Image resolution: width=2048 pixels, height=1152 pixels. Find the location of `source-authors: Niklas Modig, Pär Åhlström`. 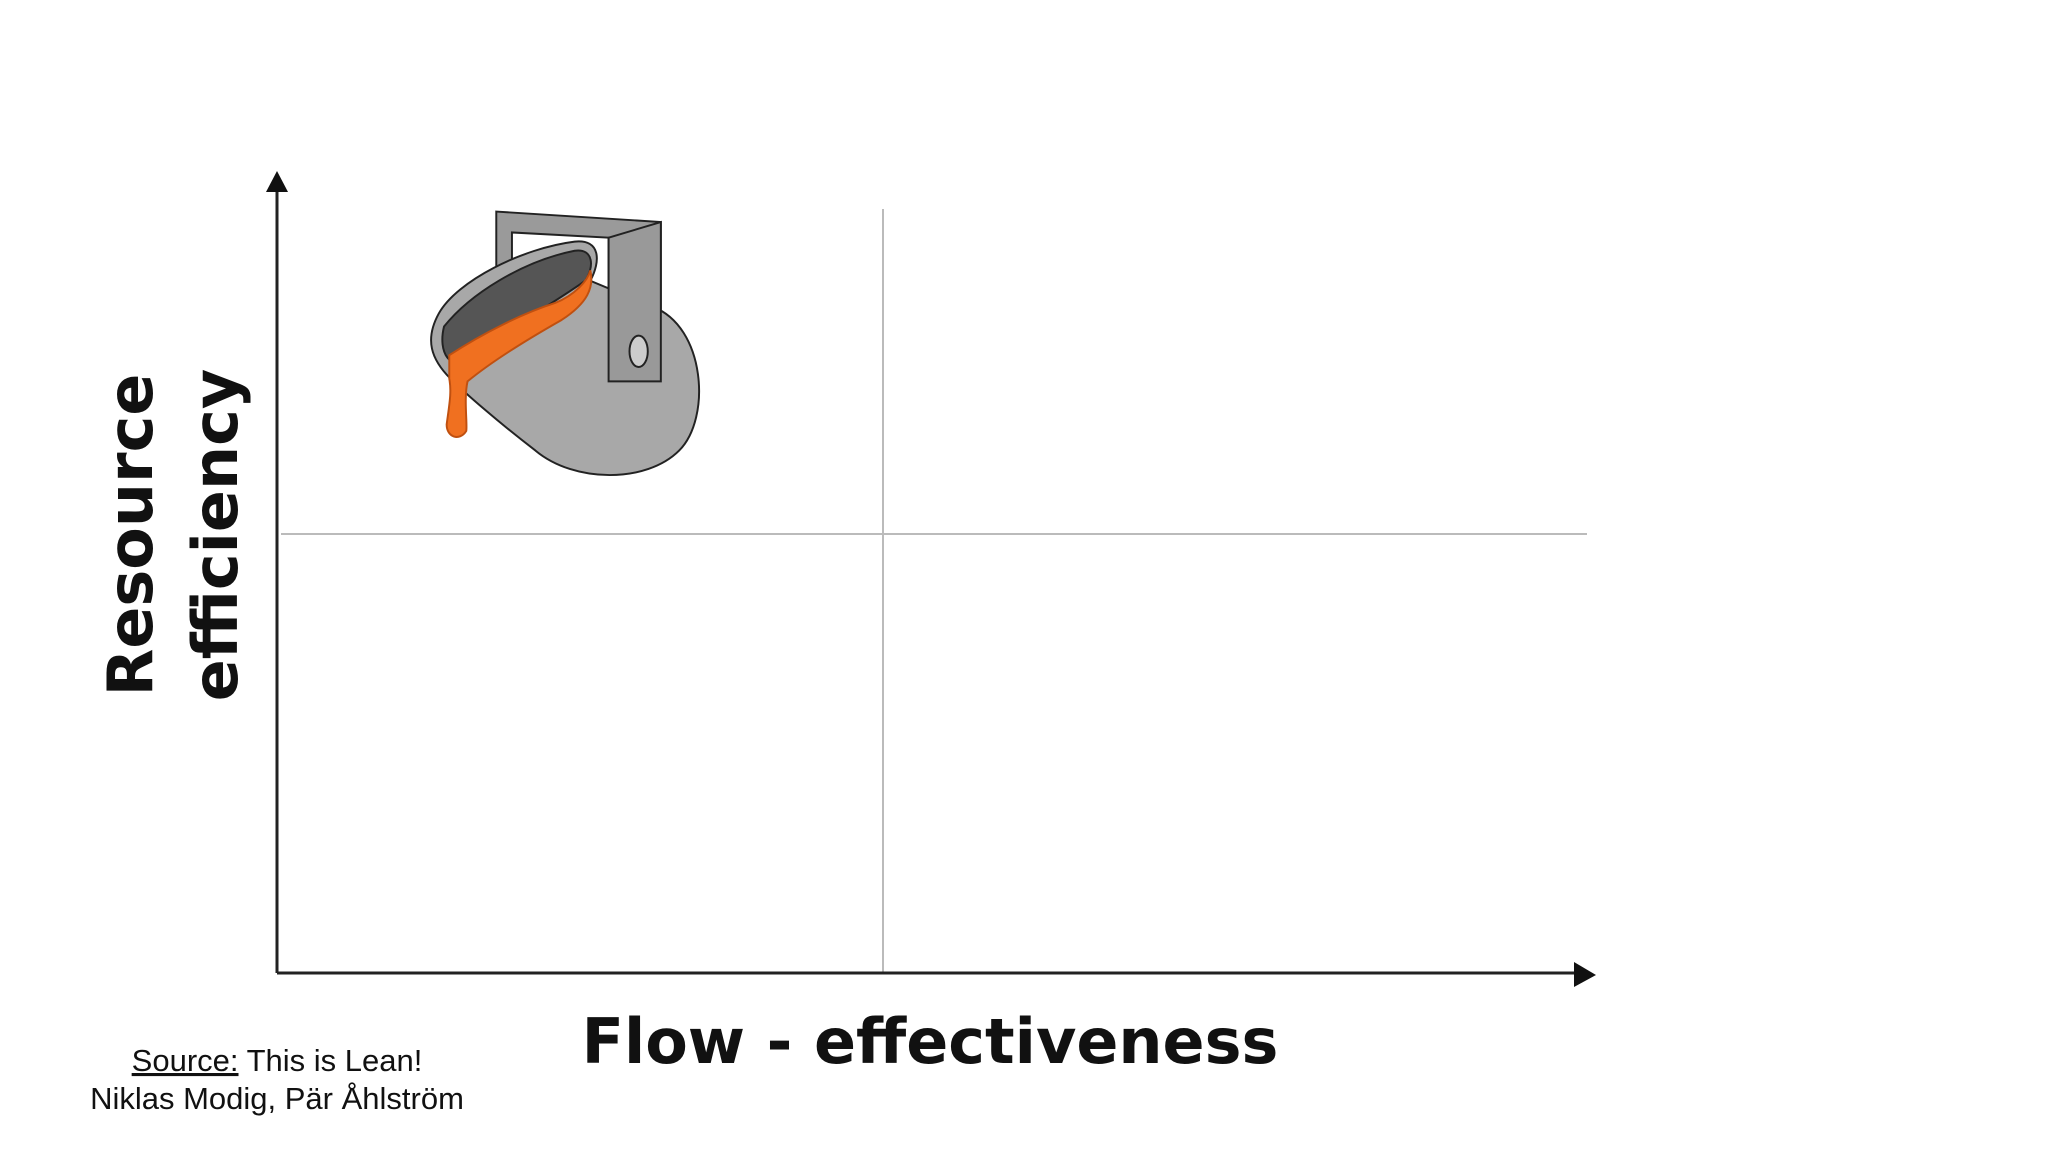

source-authors: Niklas Modig, Pär Åhlström is located at coordinates (277, 1098).